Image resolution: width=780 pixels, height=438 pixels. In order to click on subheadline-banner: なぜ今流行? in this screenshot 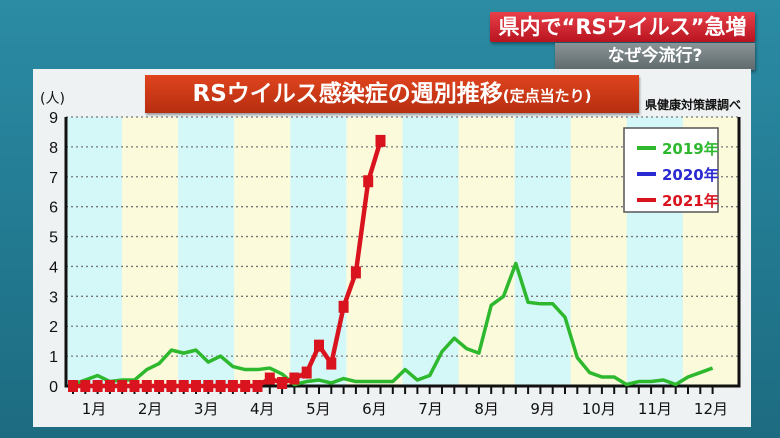, I will do `click(655, 56)`.